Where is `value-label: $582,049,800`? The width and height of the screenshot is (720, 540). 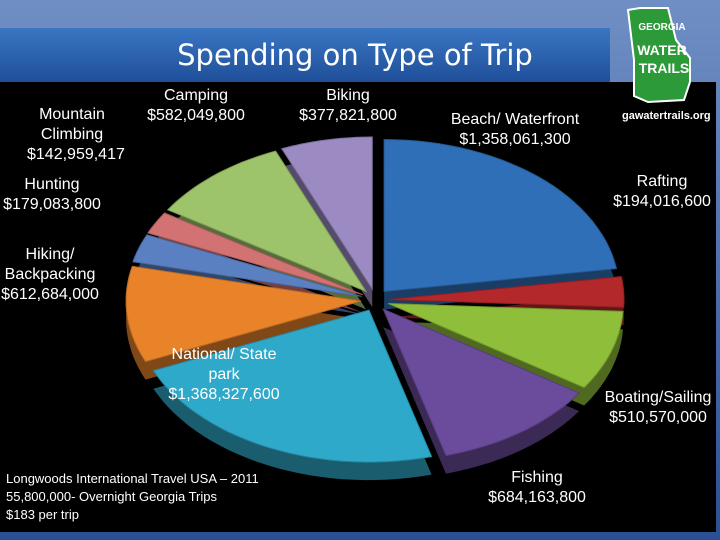
value-label: $582,049,800 is located at coordinates (196, 115).